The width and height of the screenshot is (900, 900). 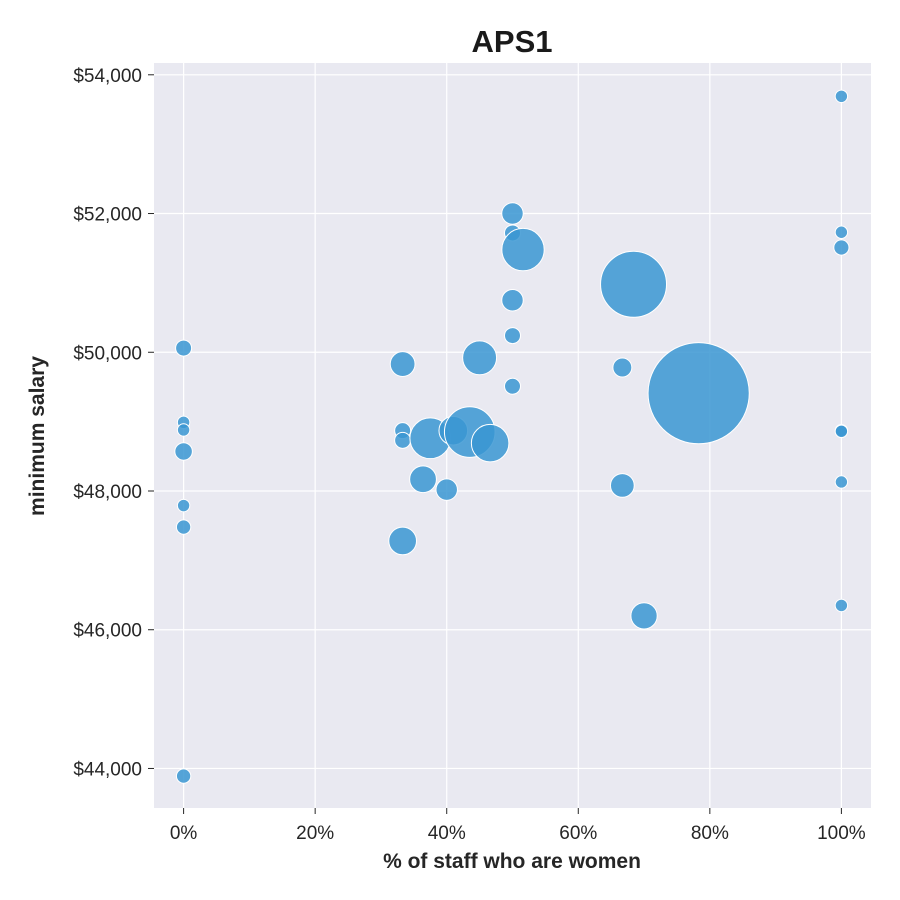 What do you see at coordinates (107, 492) in the screenshot?
I see `y-tick-label: $48,000` at bounding box center [107, 492].